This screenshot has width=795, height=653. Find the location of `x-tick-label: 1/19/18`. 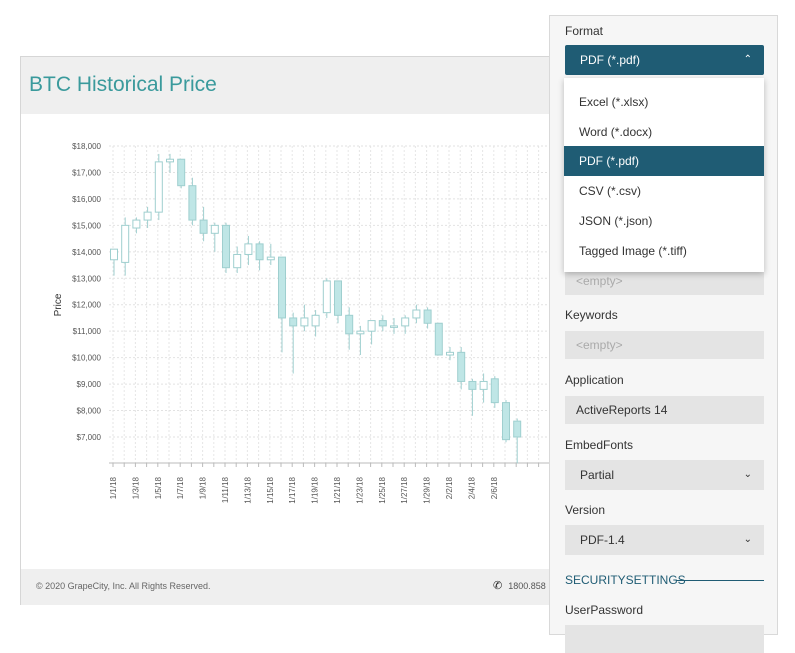

x-tick-label: 1/19/18 is located at coordinates (315, 489).